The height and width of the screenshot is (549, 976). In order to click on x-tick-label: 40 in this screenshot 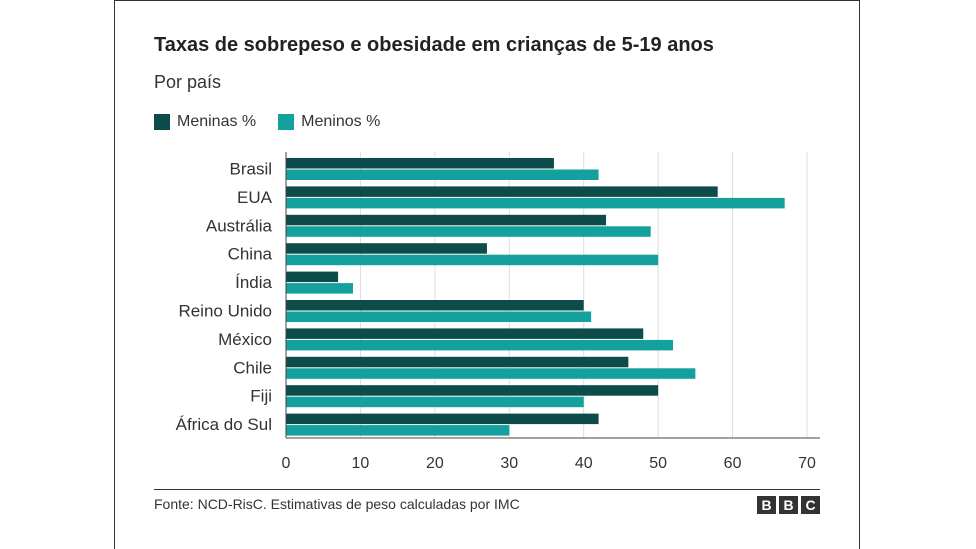, I will do `click(584, 463)`.